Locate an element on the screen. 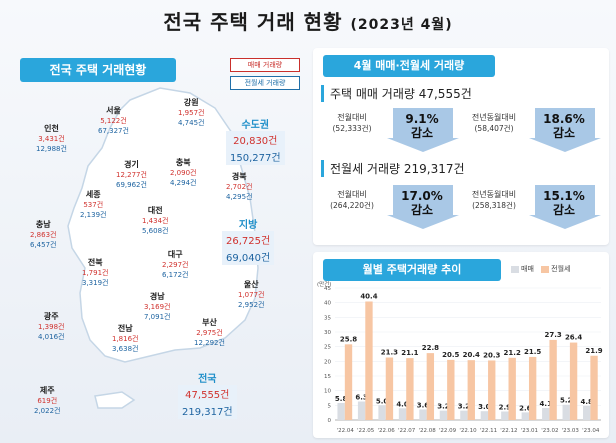  page-title-main: 전국 주택 거래 현황 is located at coordinates (253, 22).